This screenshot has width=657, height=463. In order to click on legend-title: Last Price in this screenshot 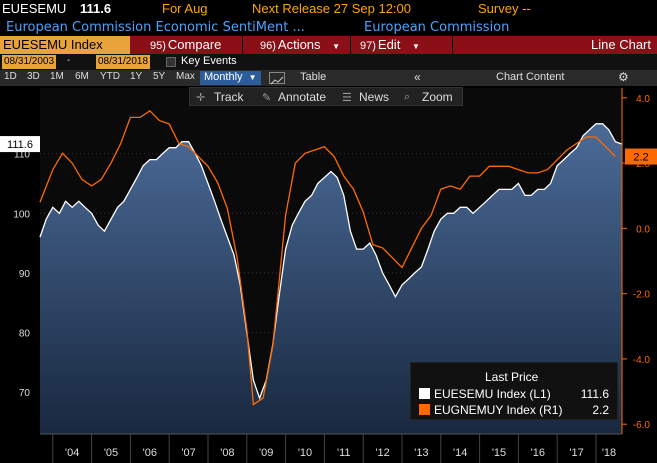, I will do `click(512, 377)`.